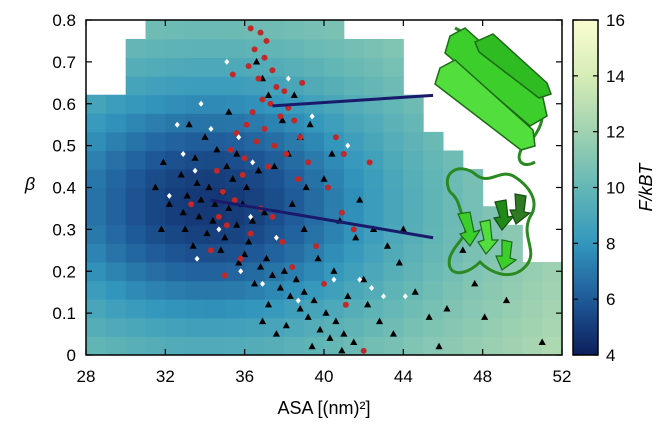  What do you see at coordinates (244, 376) in the screenshot?
I see `x-tick-label: 36` at bounding box center [244, 376].